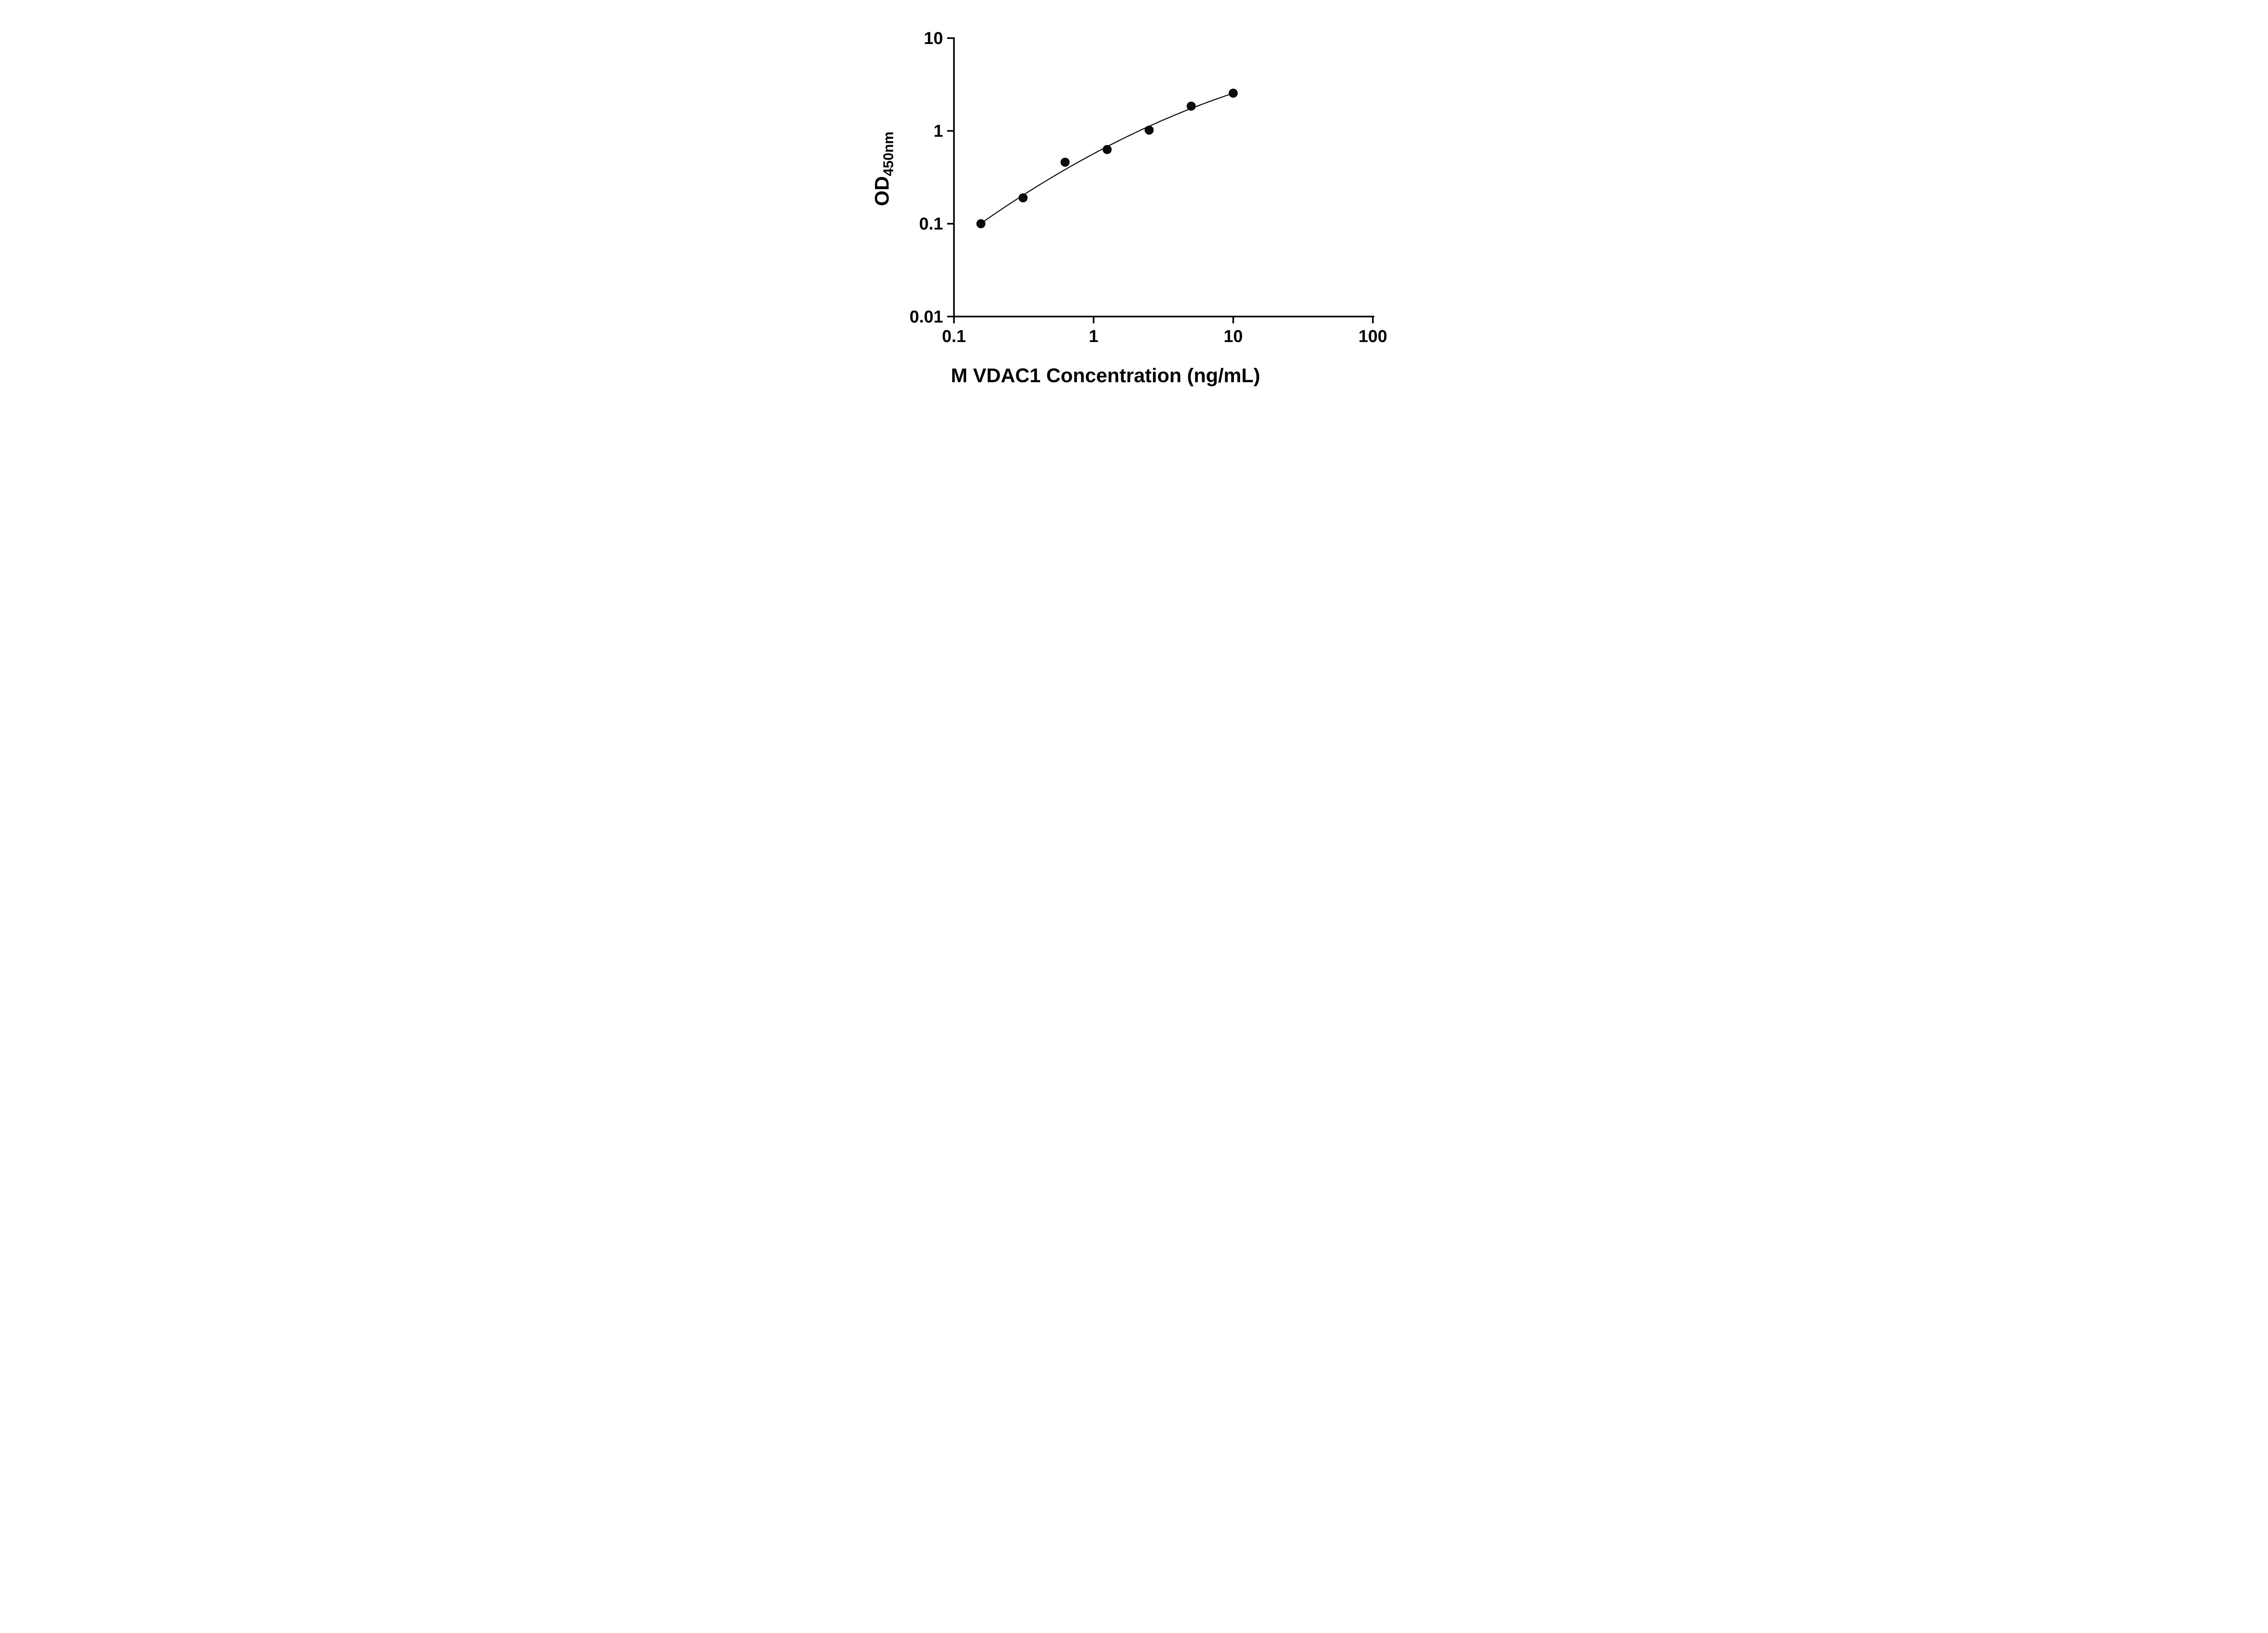 This screenshot has height=1633, width=2268. Describe the element at coordinates (1373, 336) in the screenshot. I see `x-tick-label: 100` at that location.